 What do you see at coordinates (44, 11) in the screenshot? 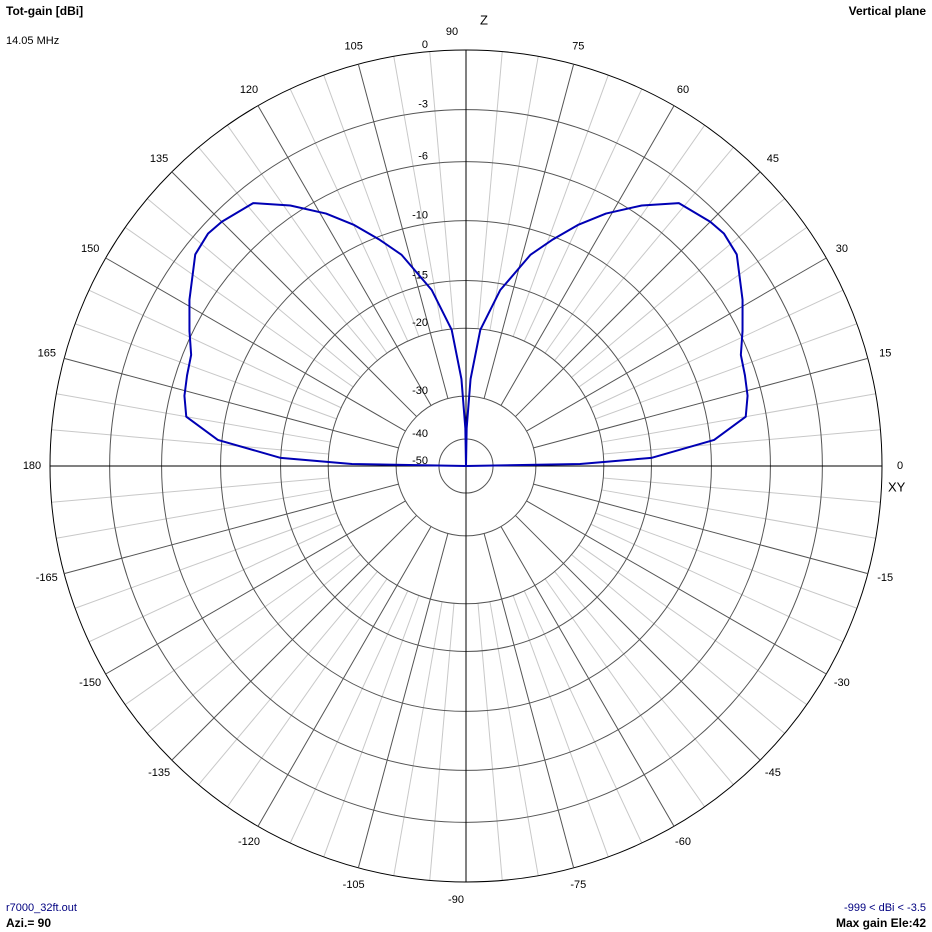
I see `chart-title: Tot-gain [dBi]` at bounding box center [44, 11].